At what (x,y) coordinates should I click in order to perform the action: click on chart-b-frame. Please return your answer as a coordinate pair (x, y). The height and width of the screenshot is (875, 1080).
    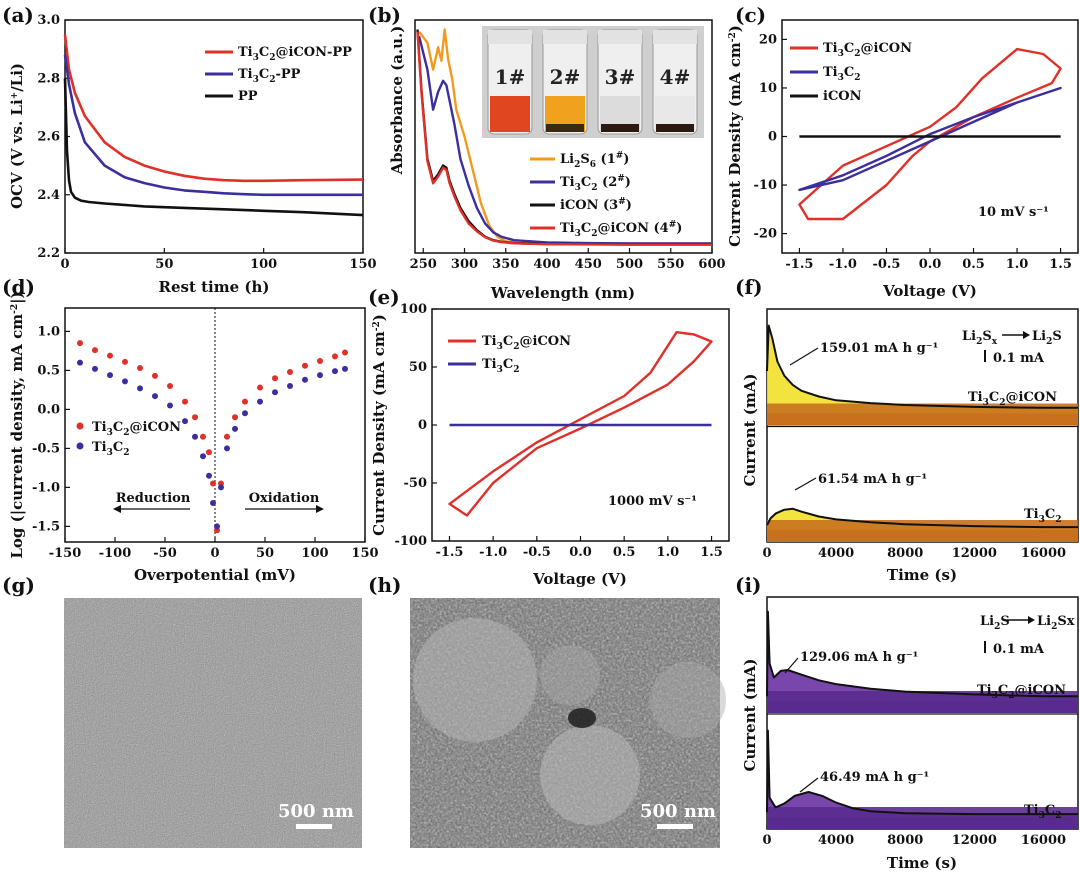
    Looking at the image, I should click on (563, 136).